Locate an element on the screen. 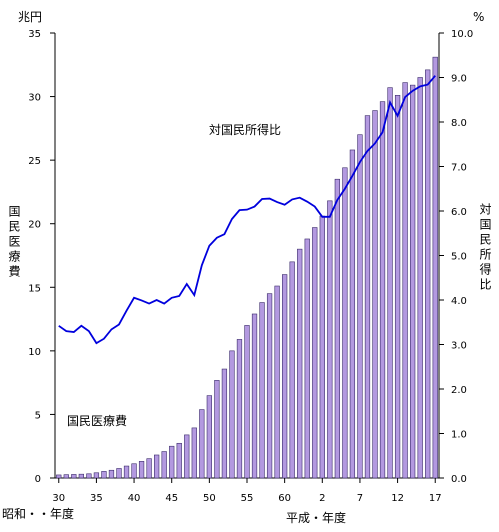  bar-S52 is located at coordinates (224, 423).